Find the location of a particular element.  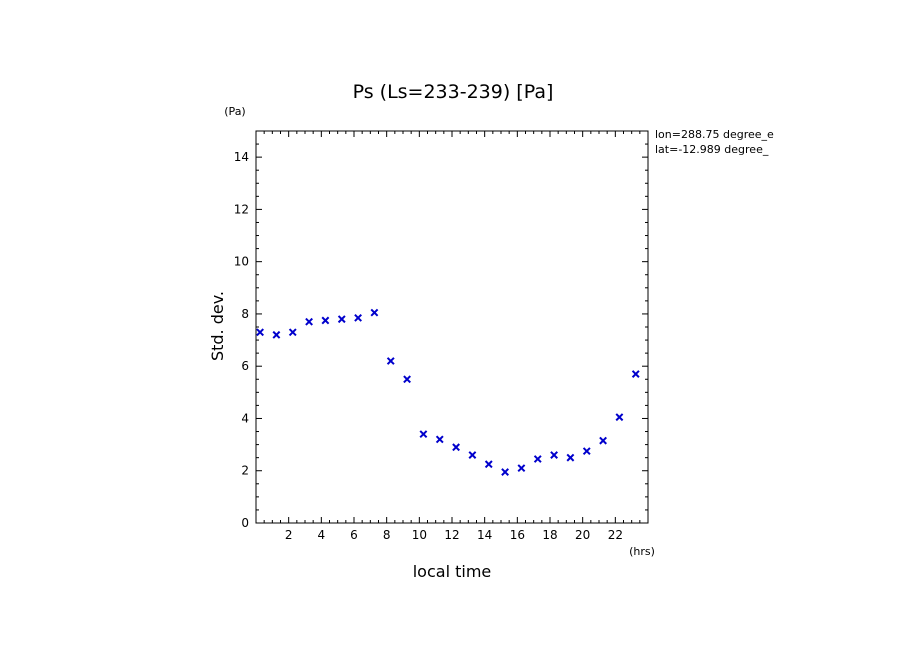

y-tick-label: 14 is located at coordinates (241, 157).